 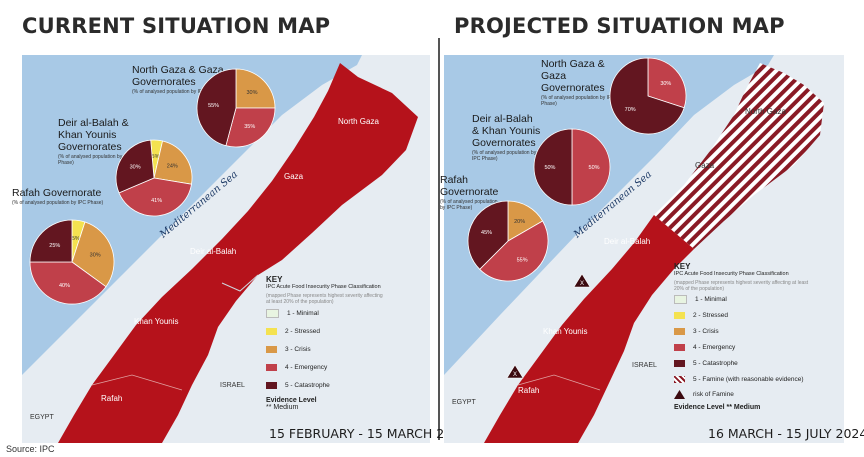 What do you see at coordinates (522, 260) in the screenshot?
I see `pie-rafah-projected-slice-label: 55%` at bounding box center [522, 260].